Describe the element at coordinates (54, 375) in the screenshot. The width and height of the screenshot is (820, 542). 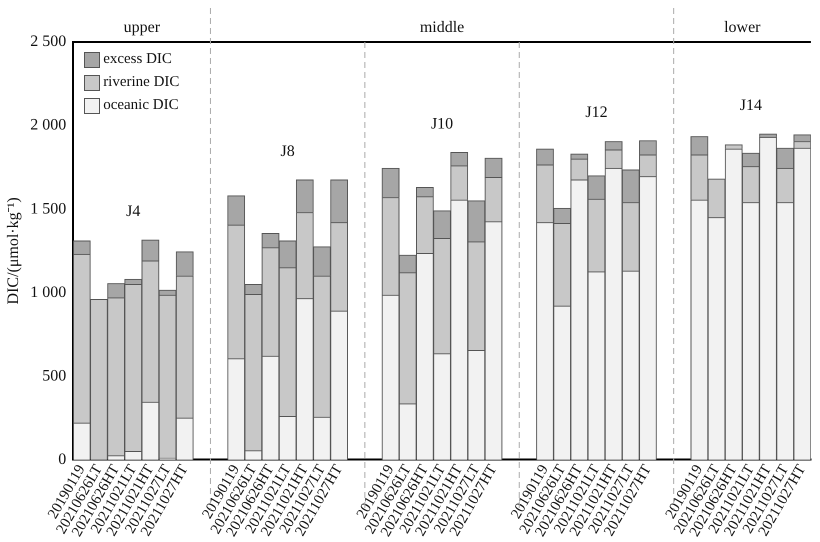
I see `y-tick-label: 500` at that location.